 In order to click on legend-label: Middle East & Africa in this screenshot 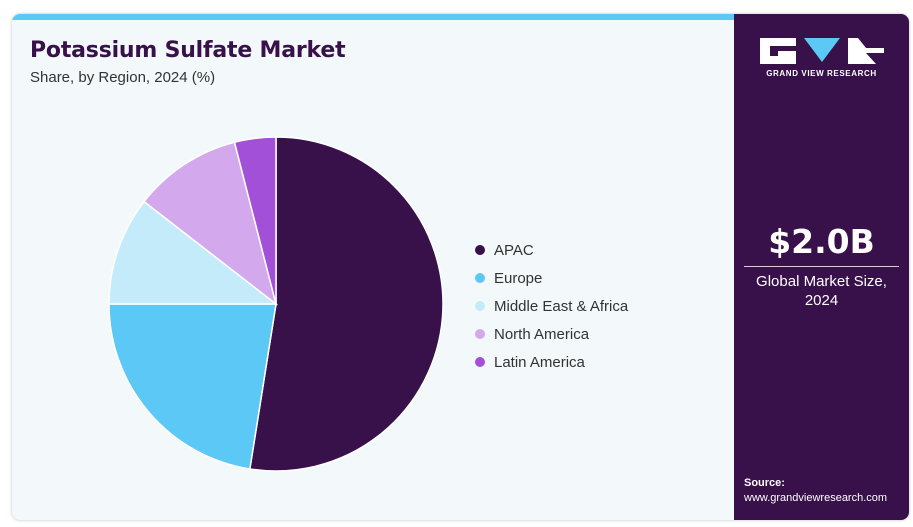, I will do `click(561, 306)`.